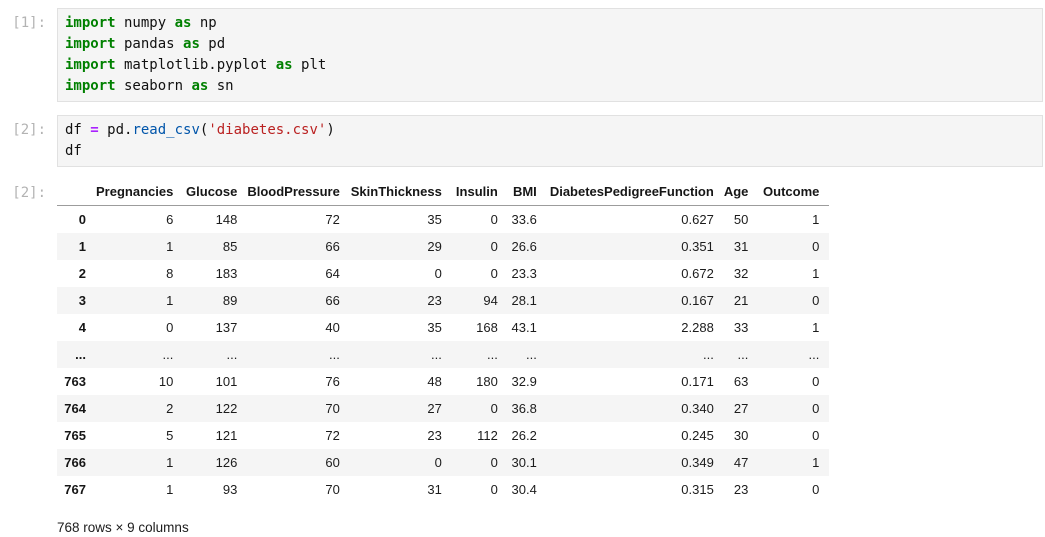  Describe the element at coordinates (550, 141) in the screenshot. I see `code-editor-2: df = pd.read_csv('diabetes.csv') df` at that location.